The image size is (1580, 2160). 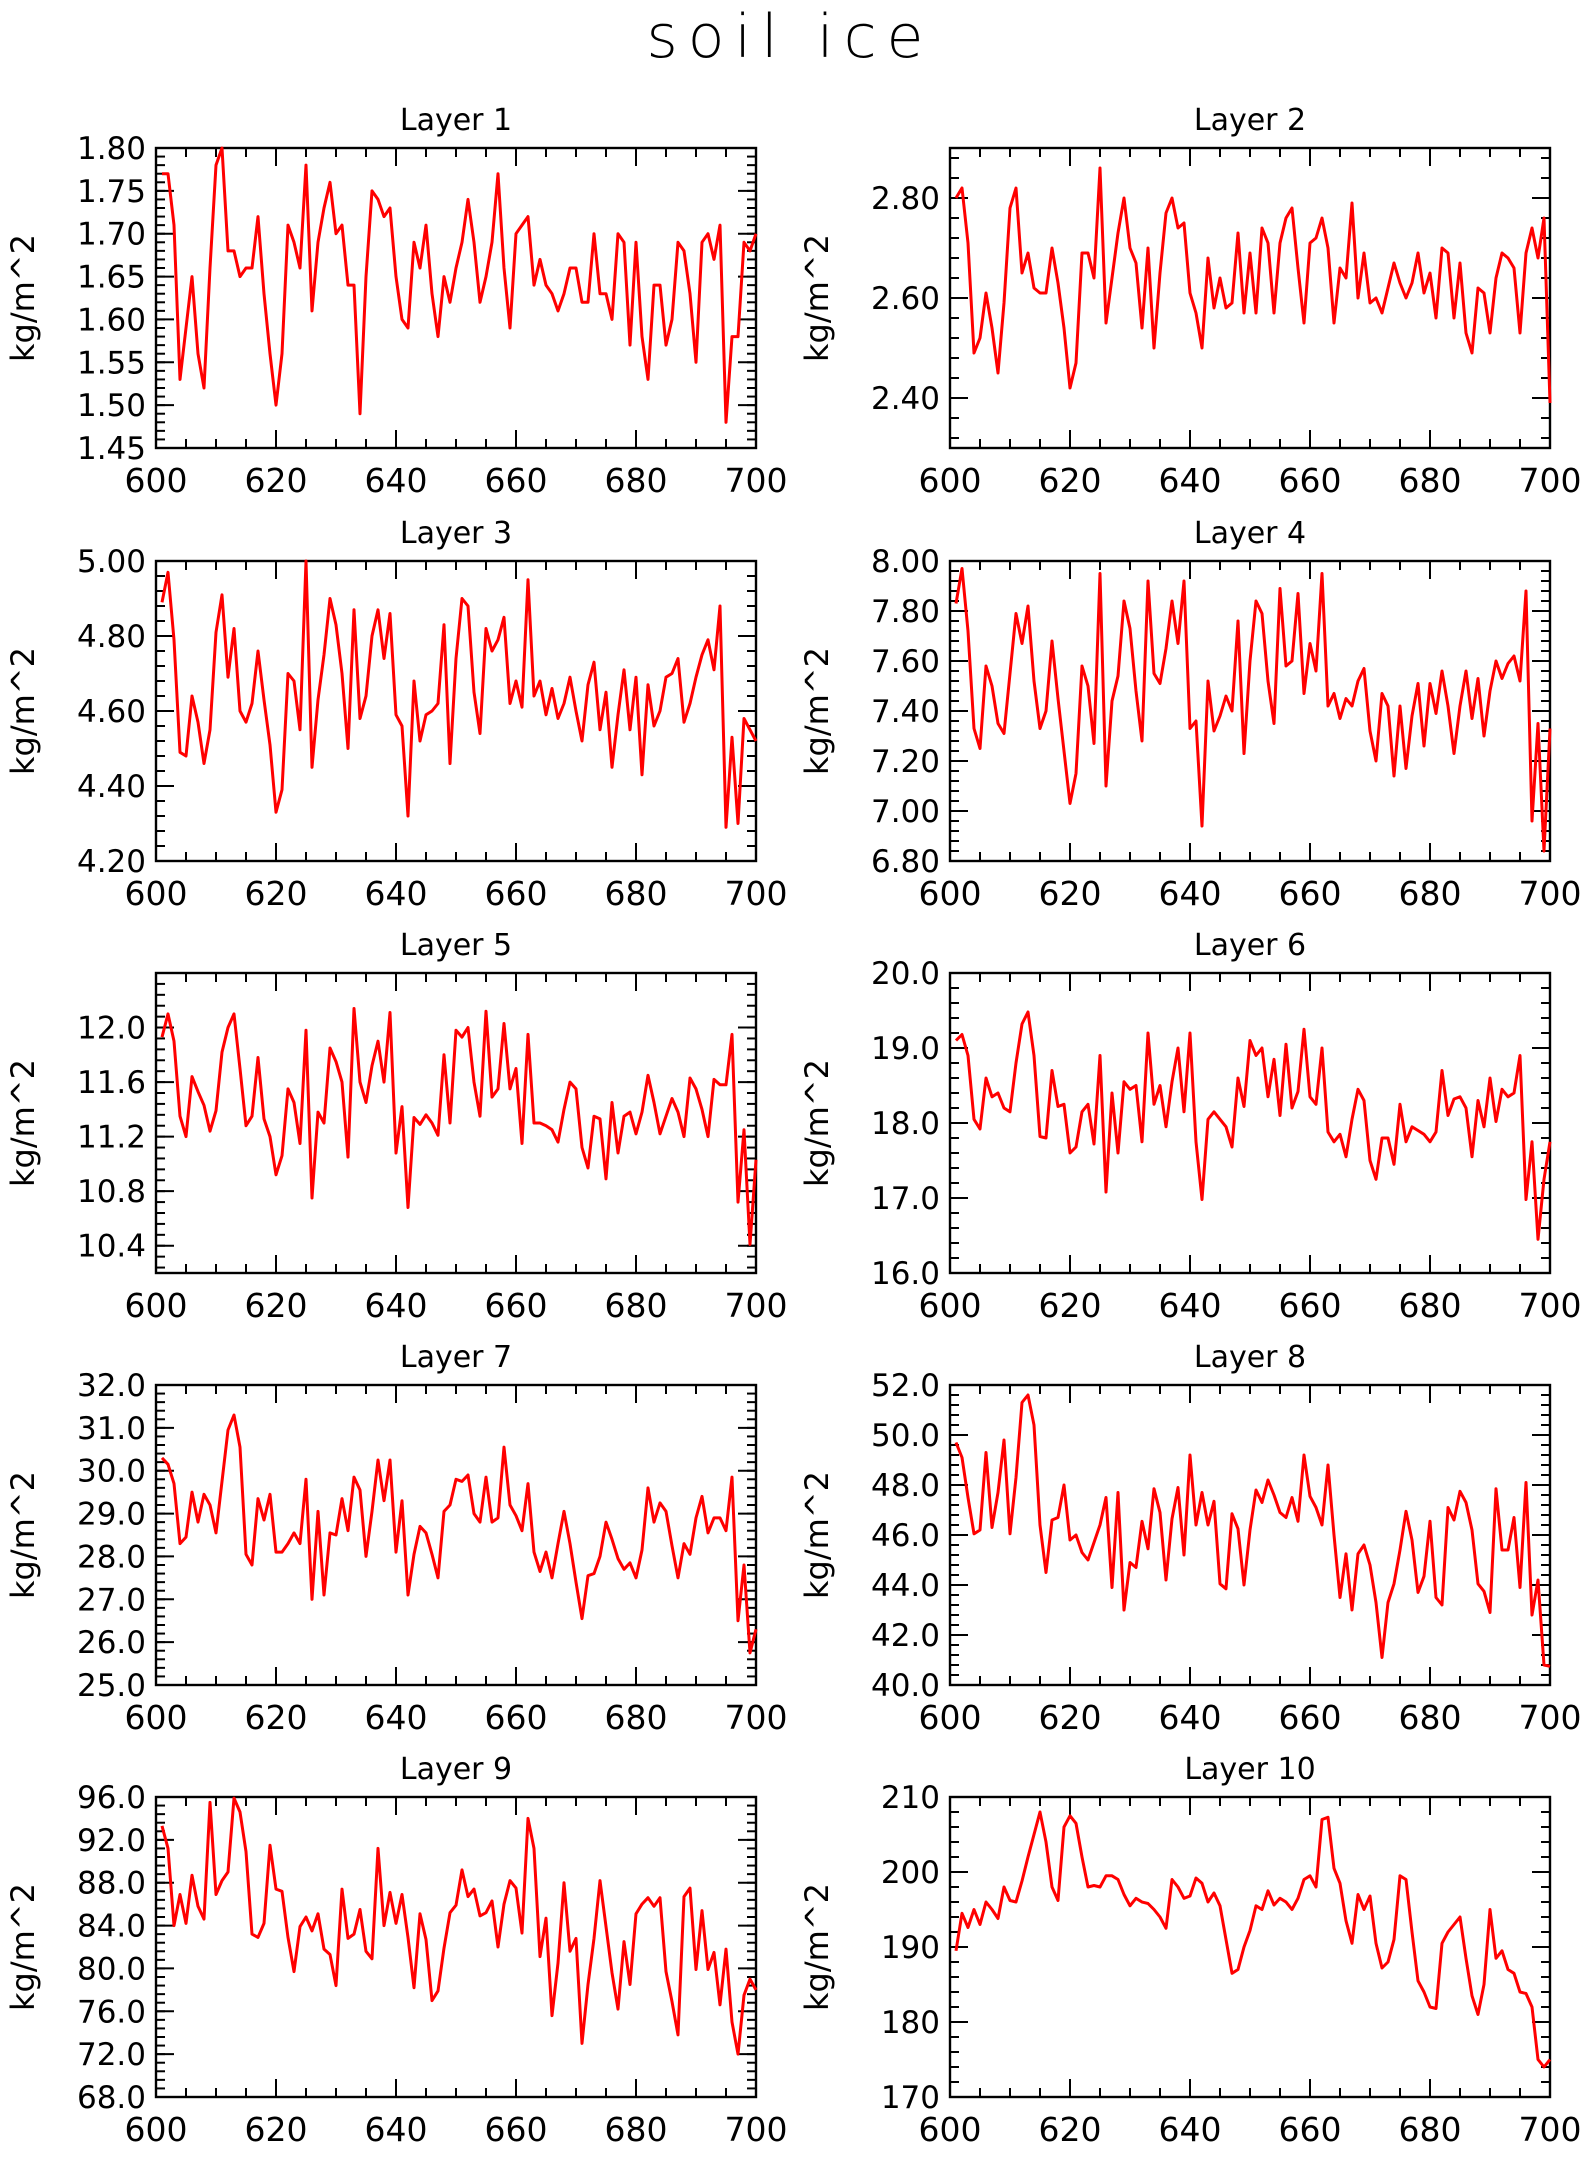 I want to click on y-tick-label: 4.40, so click(x=111, y=787).